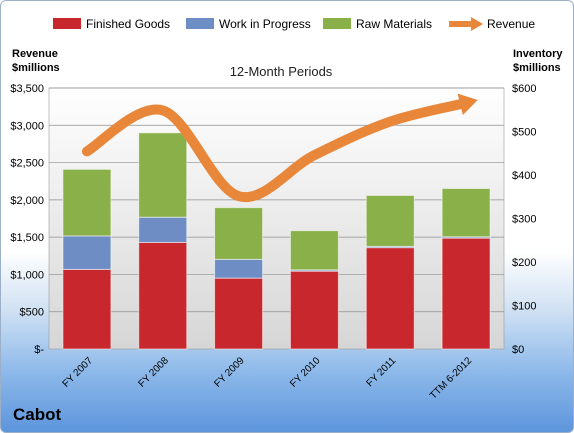  I want to click on category-label-fy-2011: FY 2011, so click(382, 372).